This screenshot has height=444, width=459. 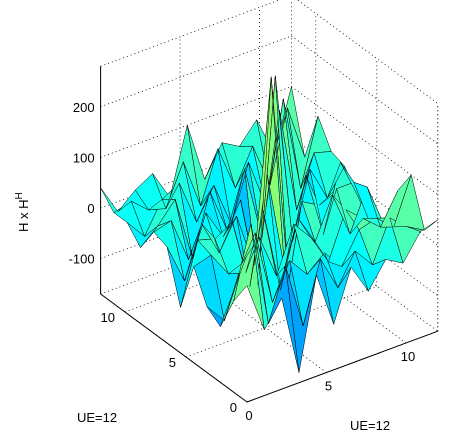 What do you see at coordinates (172, 362) in the screenshot?
I see `x-tick-label: 5` at bounding box center [172, 362].